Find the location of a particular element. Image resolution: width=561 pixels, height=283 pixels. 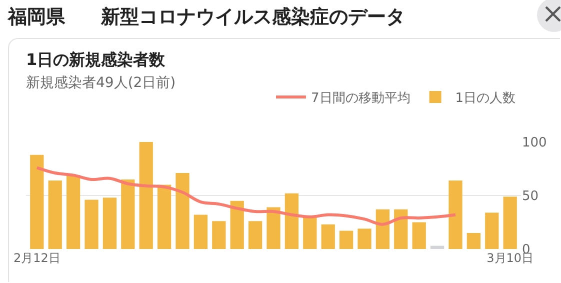

text: 新型コロナウイルス感染症のデータ is located at coordinates (253, 17).